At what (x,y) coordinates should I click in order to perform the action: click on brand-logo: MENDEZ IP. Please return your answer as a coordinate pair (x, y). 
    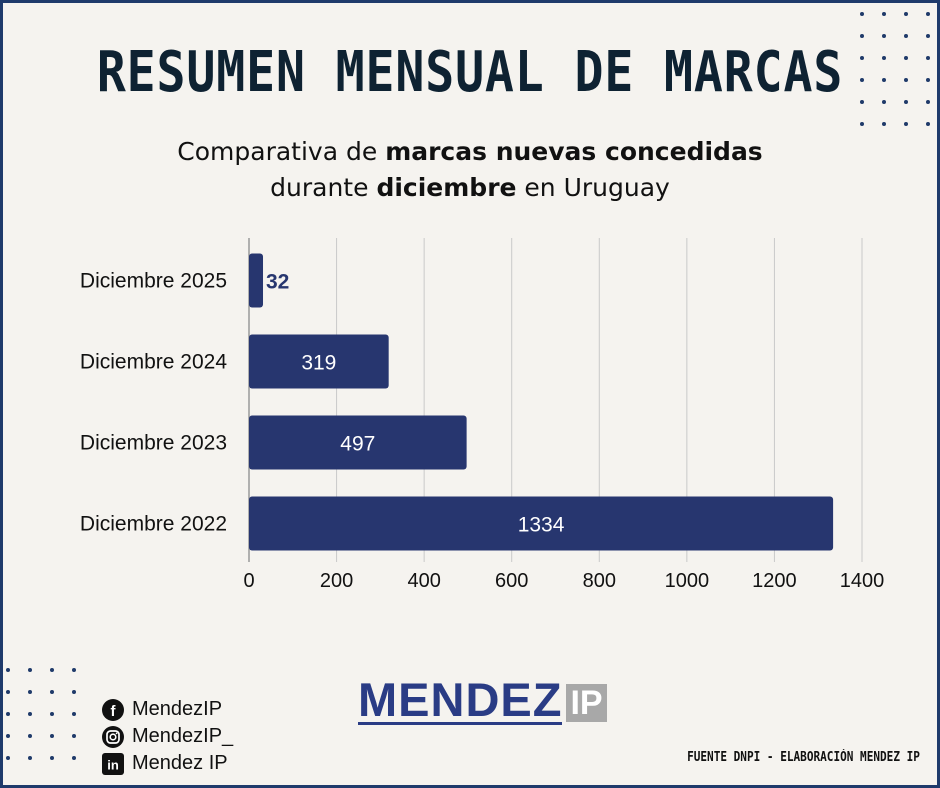
    Looking at the image, I should click on (482, 699).